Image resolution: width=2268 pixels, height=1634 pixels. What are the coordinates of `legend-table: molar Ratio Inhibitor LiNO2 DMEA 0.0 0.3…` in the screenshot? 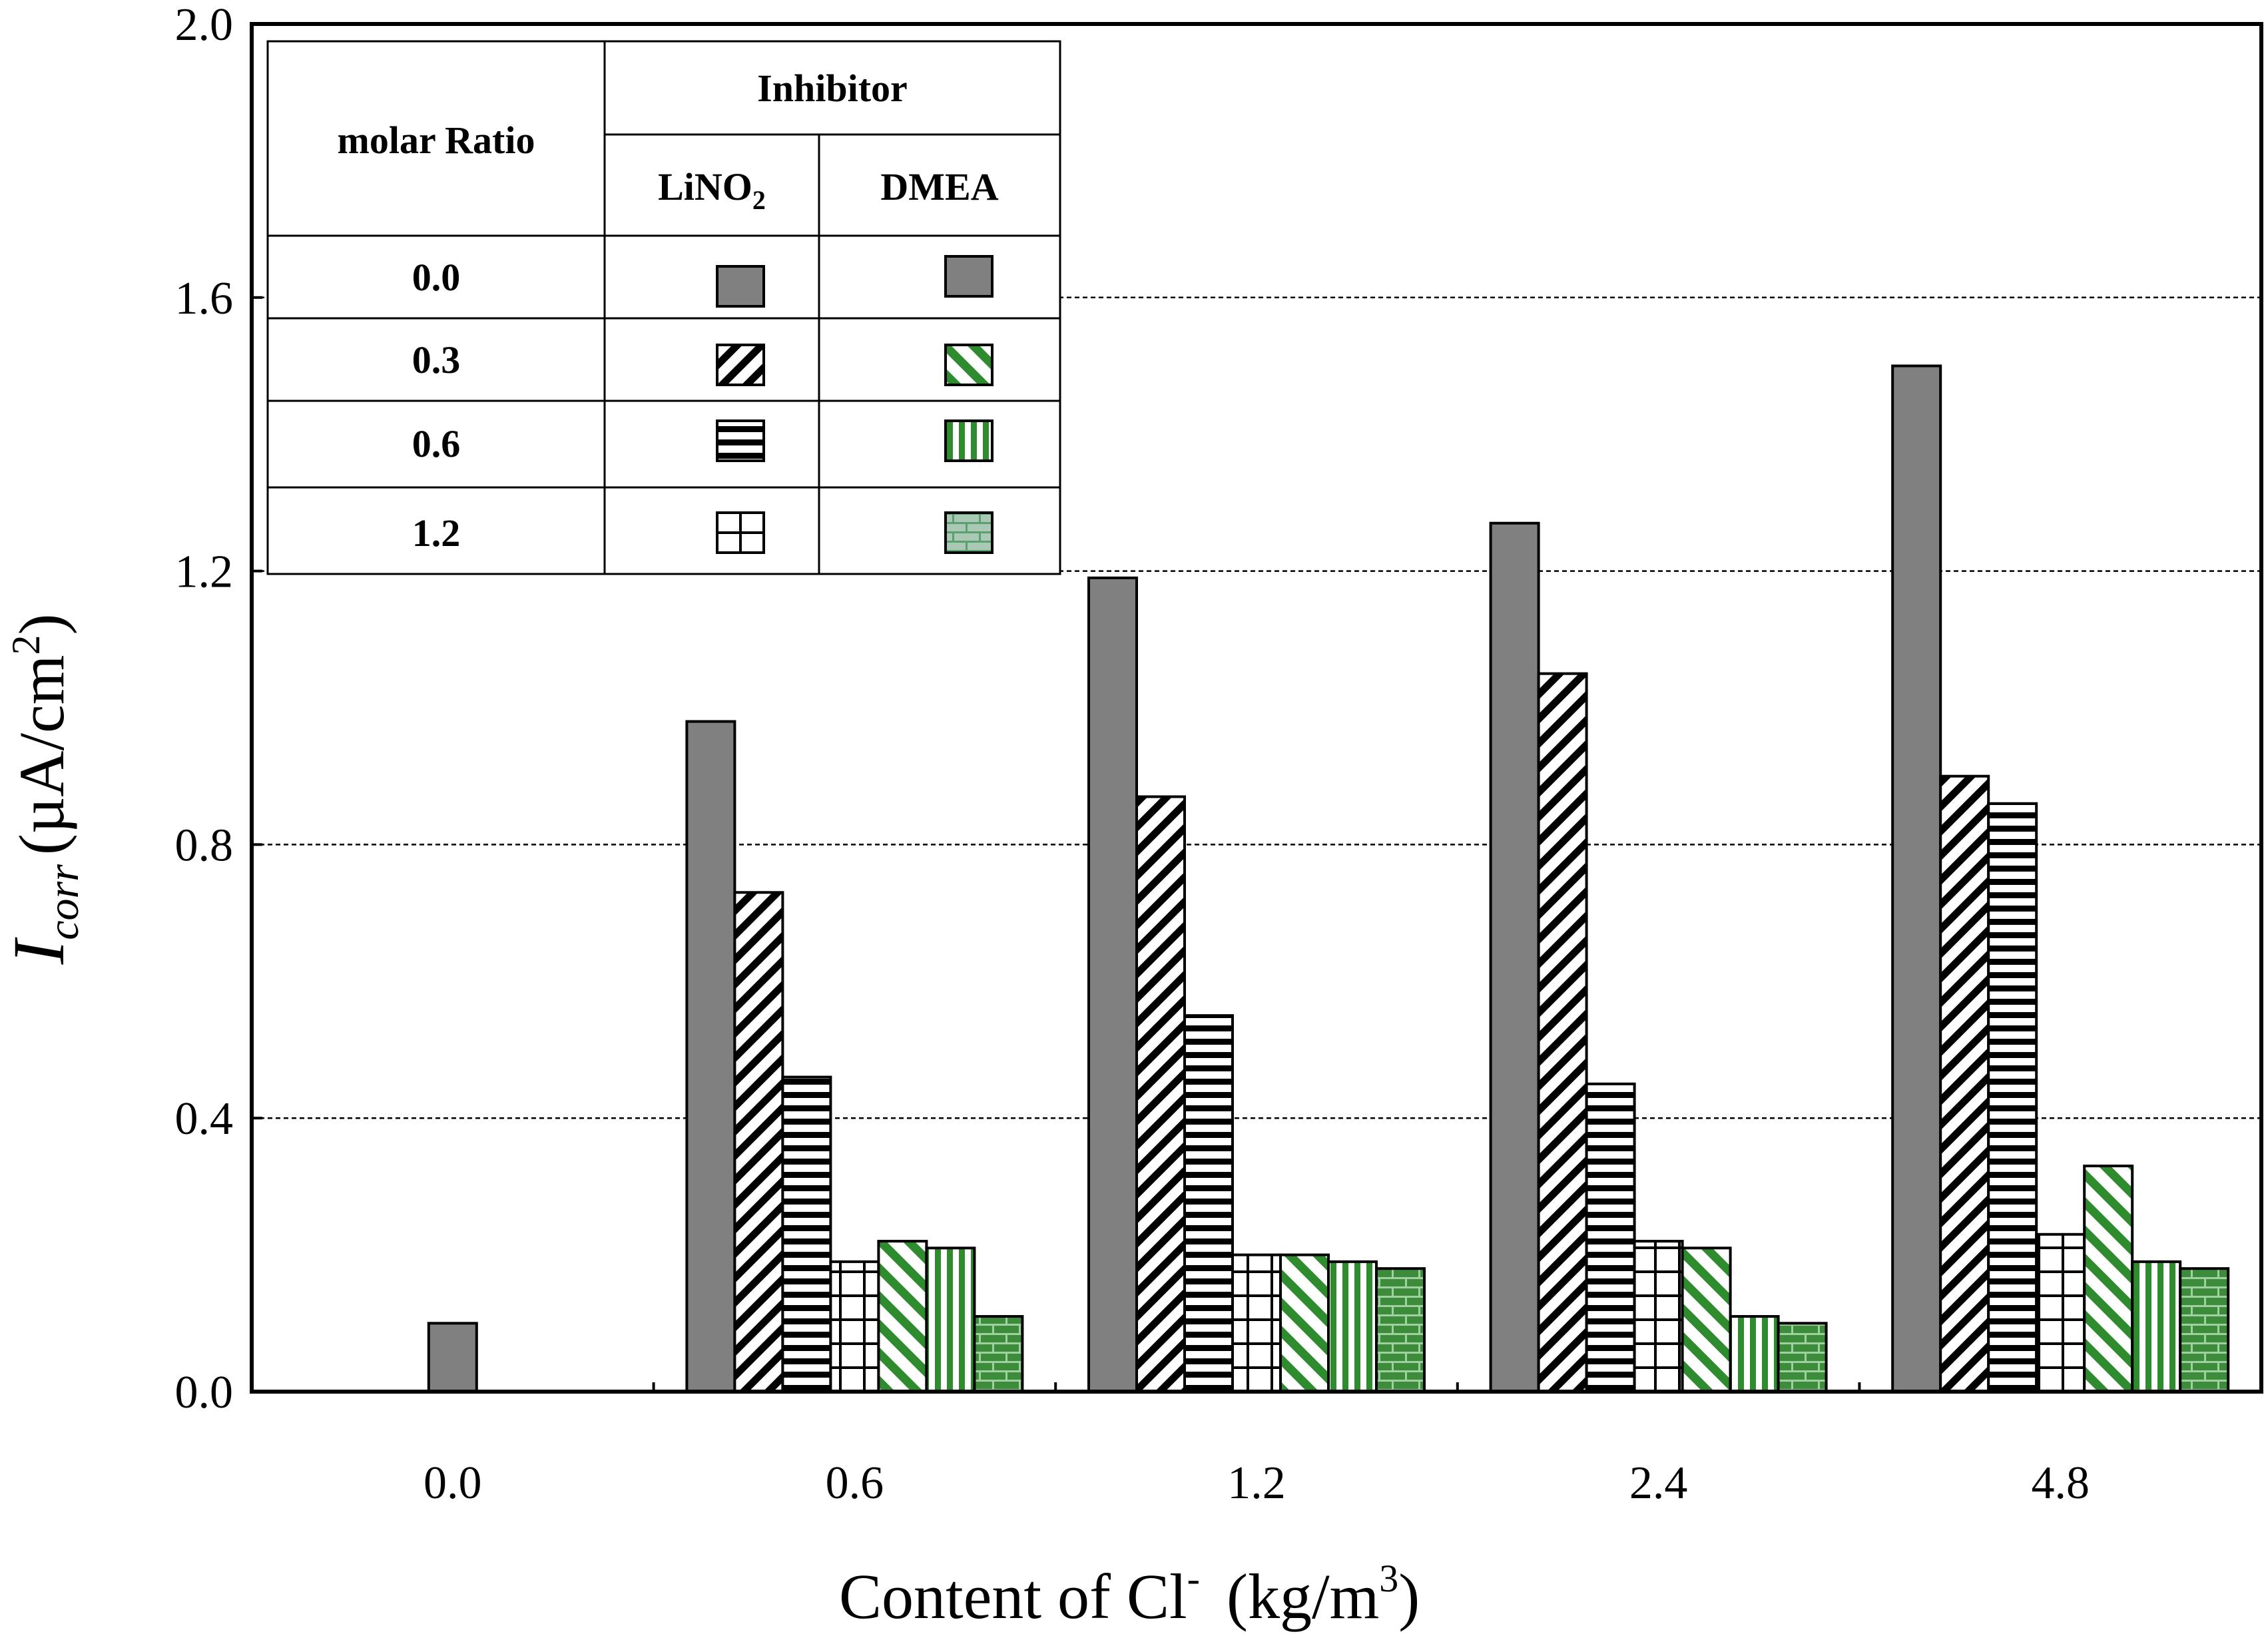 It's located at (663, 307).